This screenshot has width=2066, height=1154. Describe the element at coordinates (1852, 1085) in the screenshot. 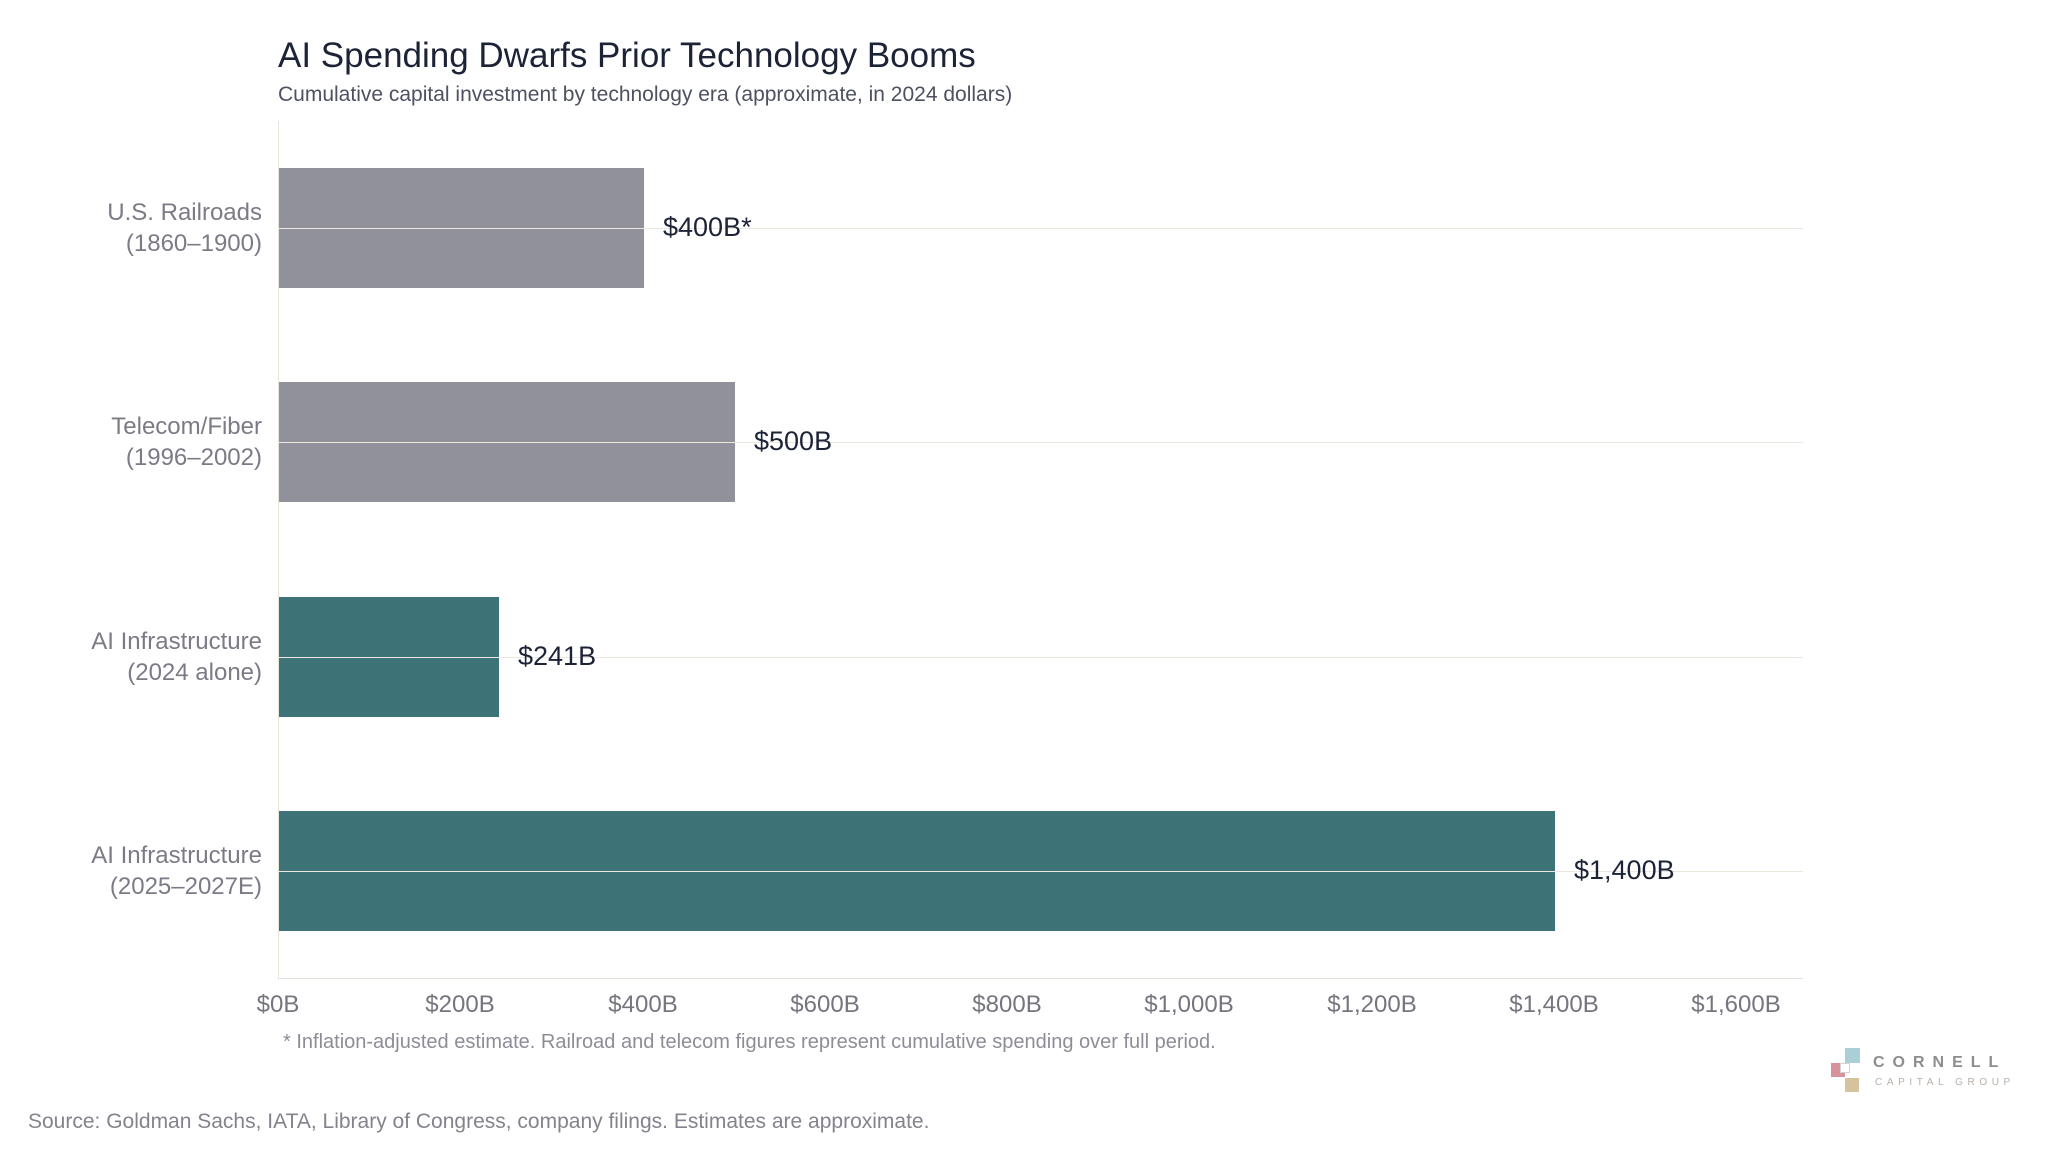

I see `logo-square-tan-icon` at that location.